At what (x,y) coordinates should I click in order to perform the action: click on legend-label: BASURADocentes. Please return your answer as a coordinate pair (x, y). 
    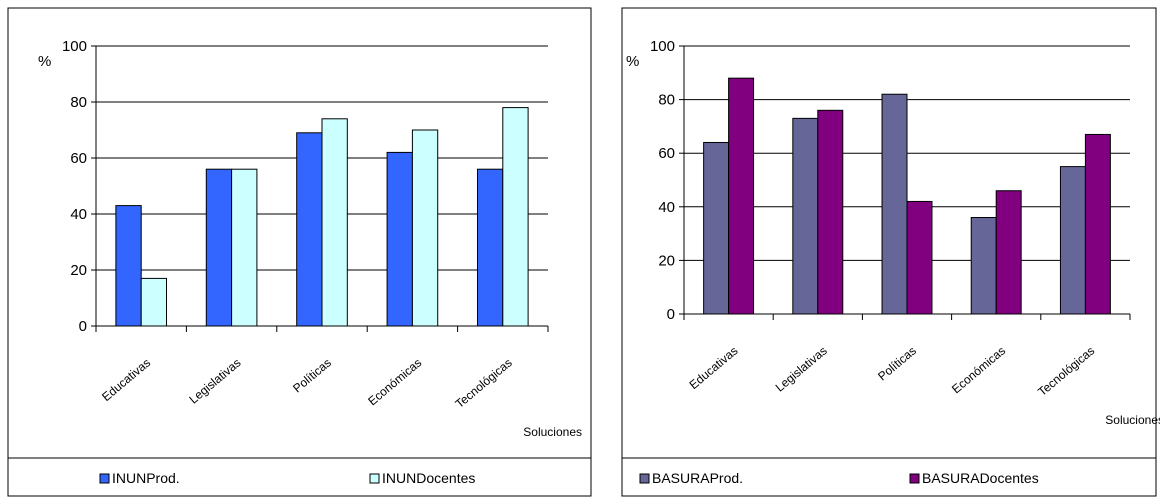
    Looking at the image, I should click on (980, 478).